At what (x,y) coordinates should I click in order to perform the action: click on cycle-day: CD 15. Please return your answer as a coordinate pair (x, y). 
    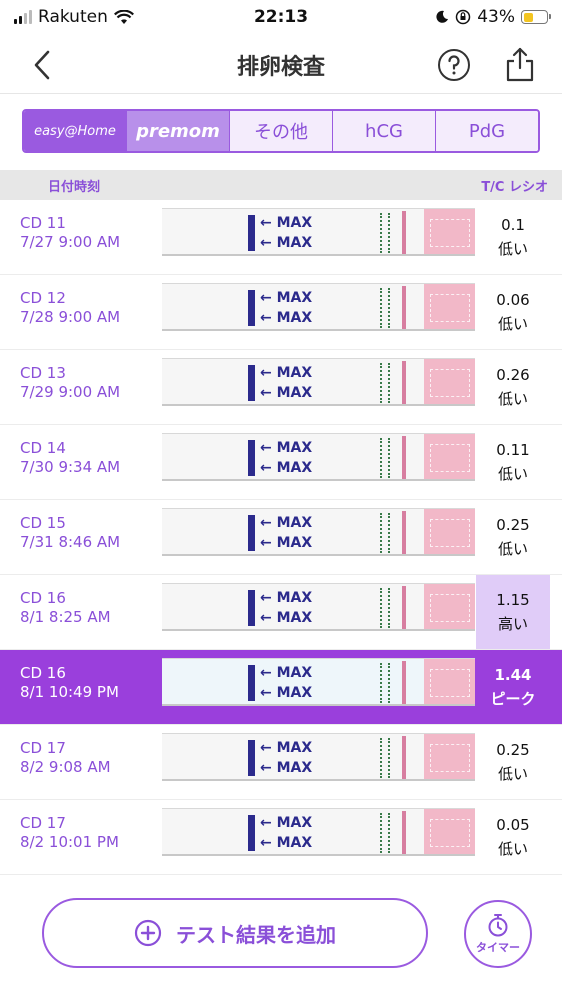
    Looking at the image, I should click on (43, 523).